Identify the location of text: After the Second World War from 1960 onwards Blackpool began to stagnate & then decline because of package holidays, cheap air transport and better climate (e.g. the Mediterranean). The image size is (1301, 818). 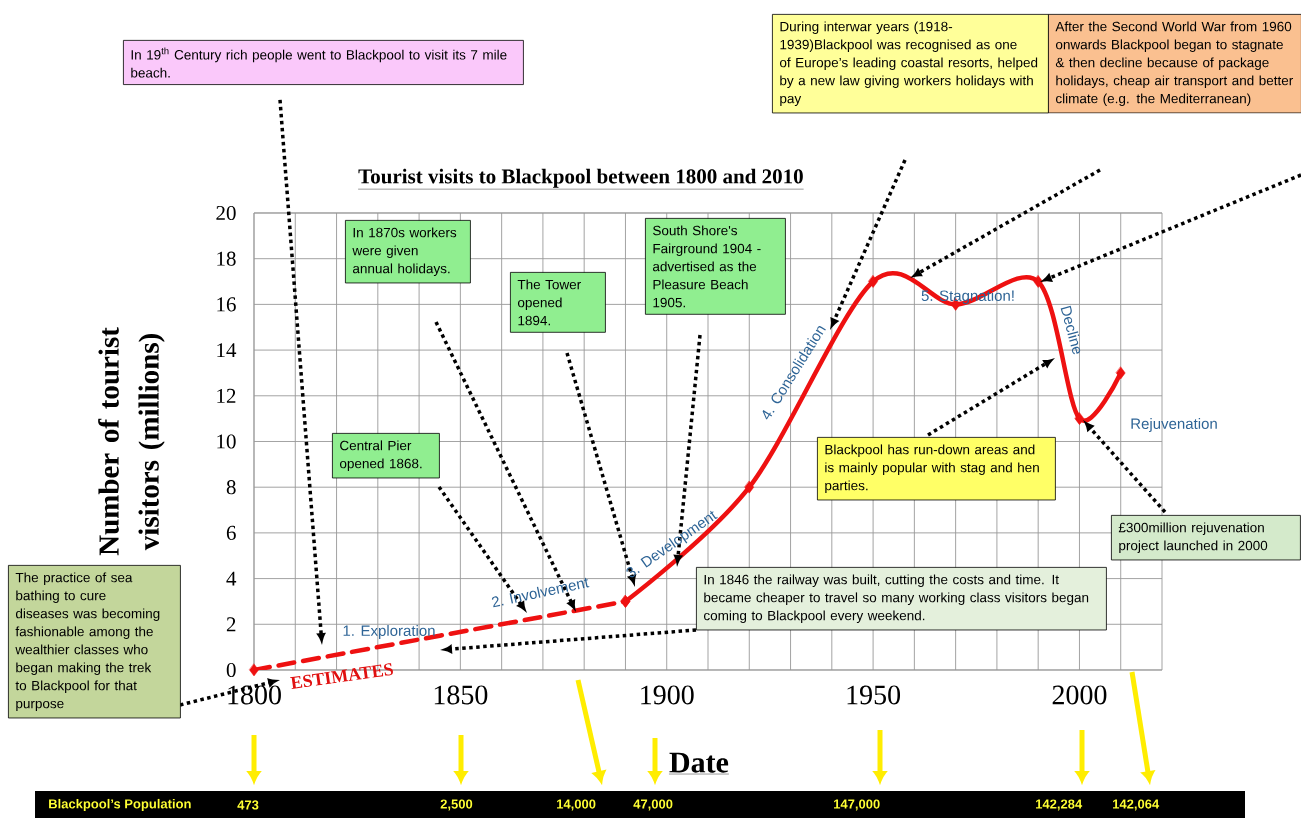
(1174, 63).